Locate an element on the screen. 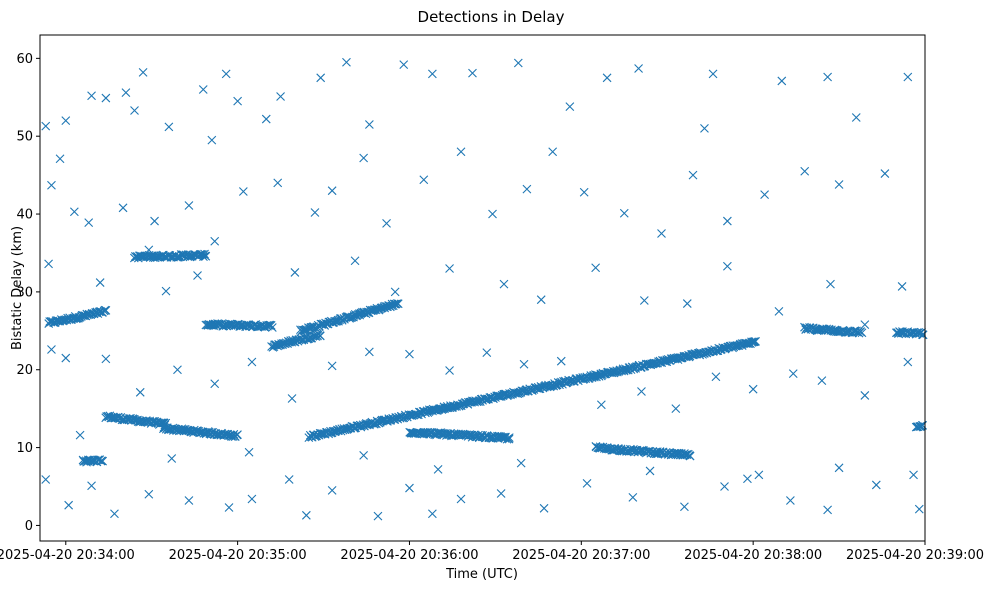  y-tick-label: 50 is located at coordinates (24, 137).